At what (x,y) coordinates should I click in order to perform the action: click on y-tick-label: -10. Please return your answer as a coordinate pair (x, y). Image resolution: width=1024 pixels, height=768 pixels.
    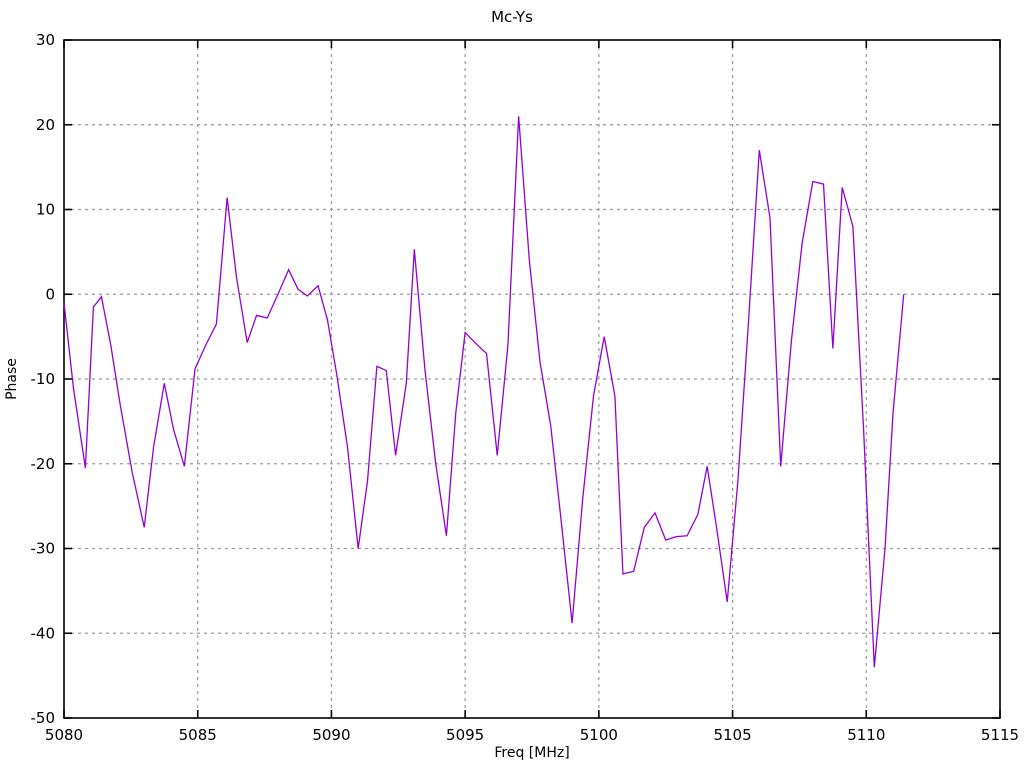
    Looking at the image, I should click on (43, 379).